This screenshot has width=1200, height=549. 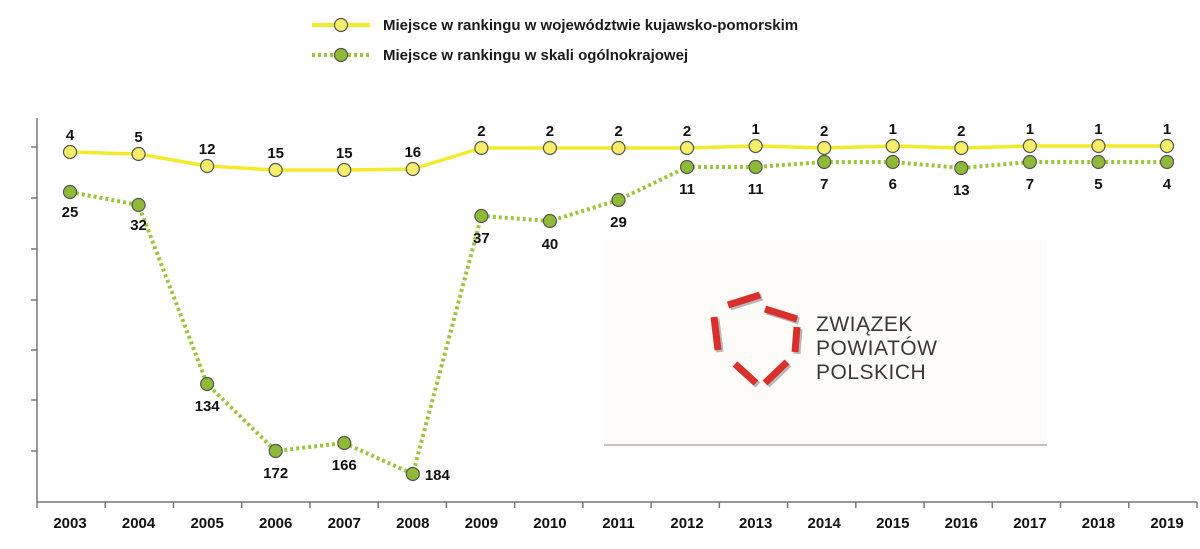 I want to click on x-tick-label: 2015, so click(x=892, y=523).